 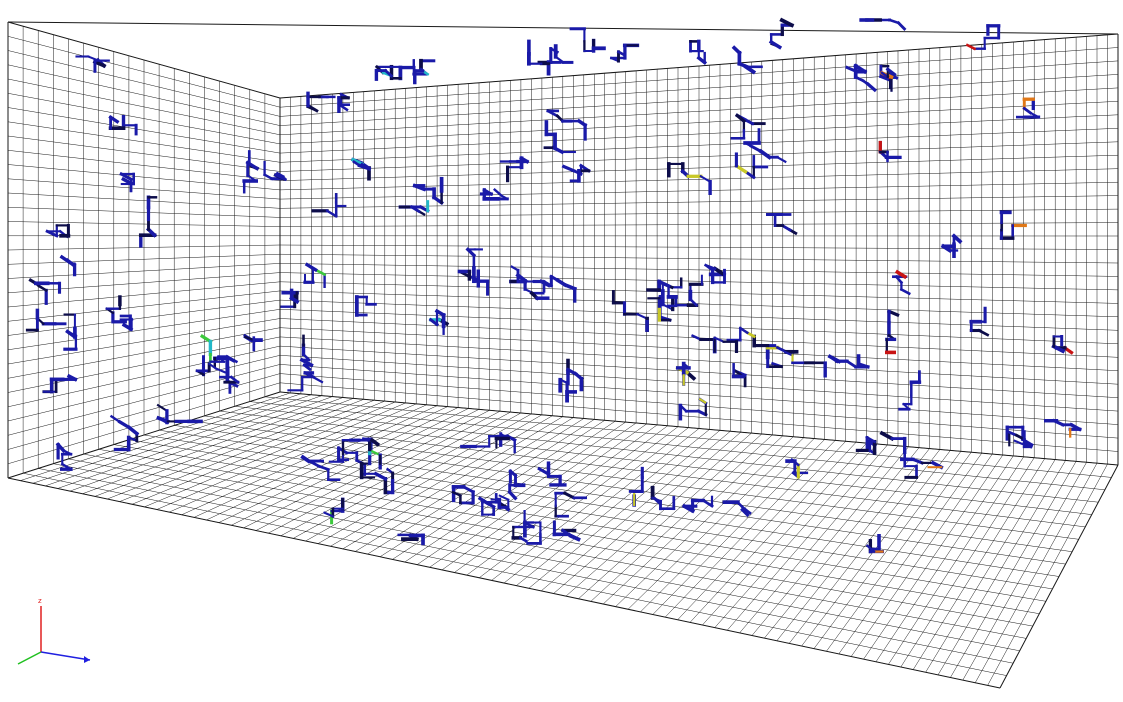 I want to click on x-axis-line, so click(x=65, y=656).